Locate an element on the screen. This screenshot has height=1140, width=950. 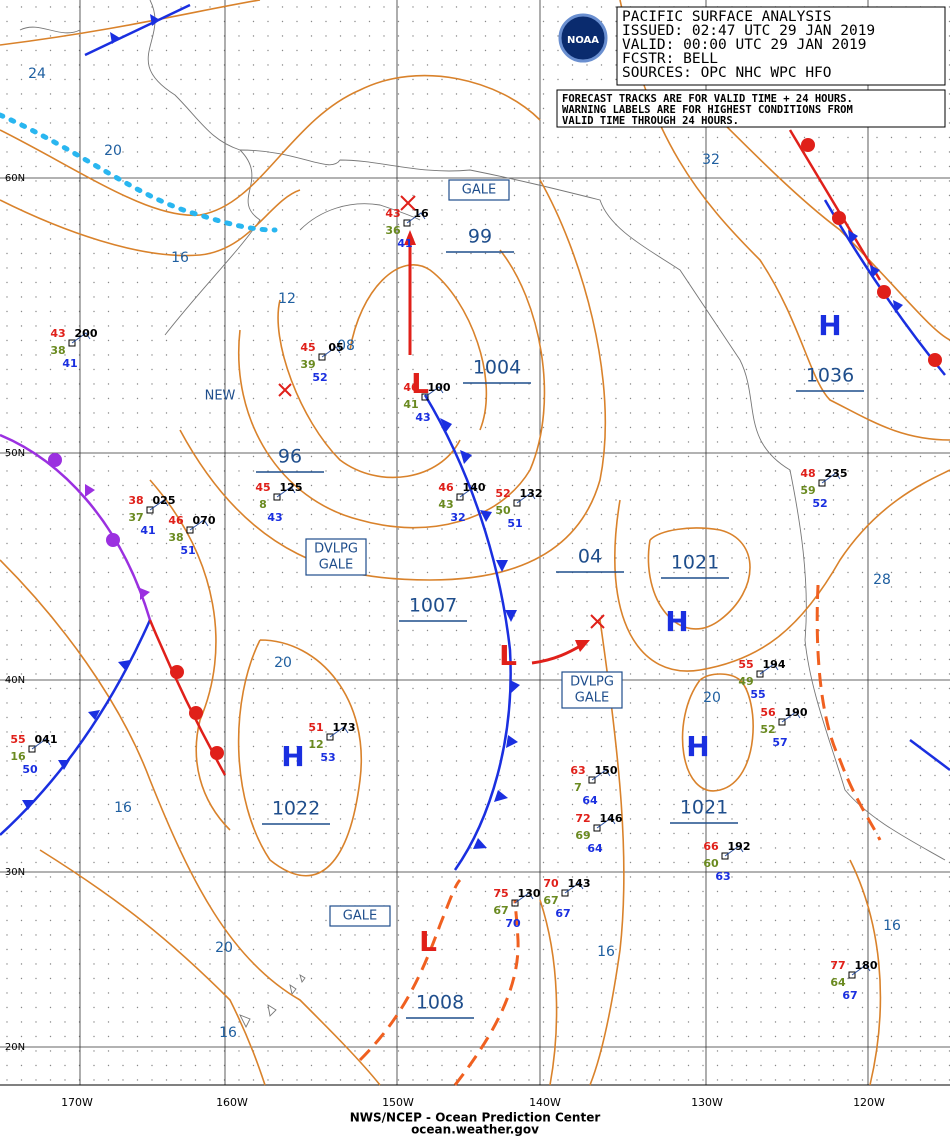
sea-temperature: 32 is located at coordinates (457, 517).